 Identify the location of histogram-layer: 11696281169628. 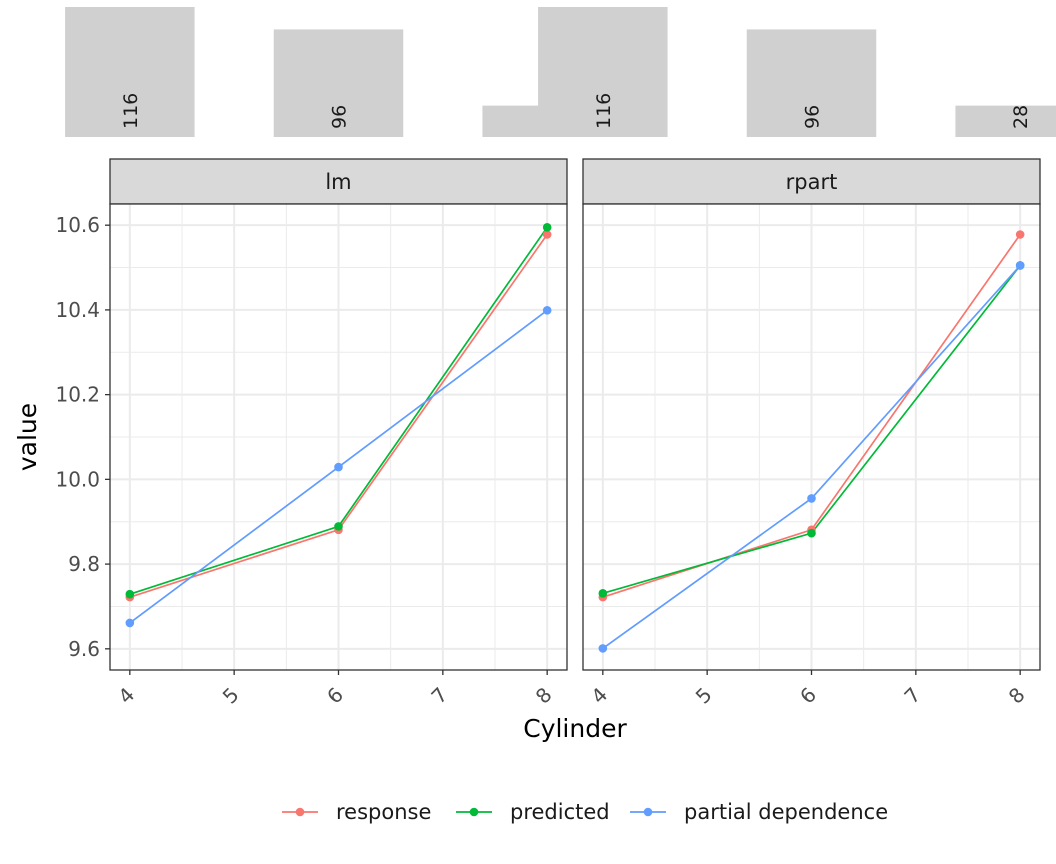
(560, 72).